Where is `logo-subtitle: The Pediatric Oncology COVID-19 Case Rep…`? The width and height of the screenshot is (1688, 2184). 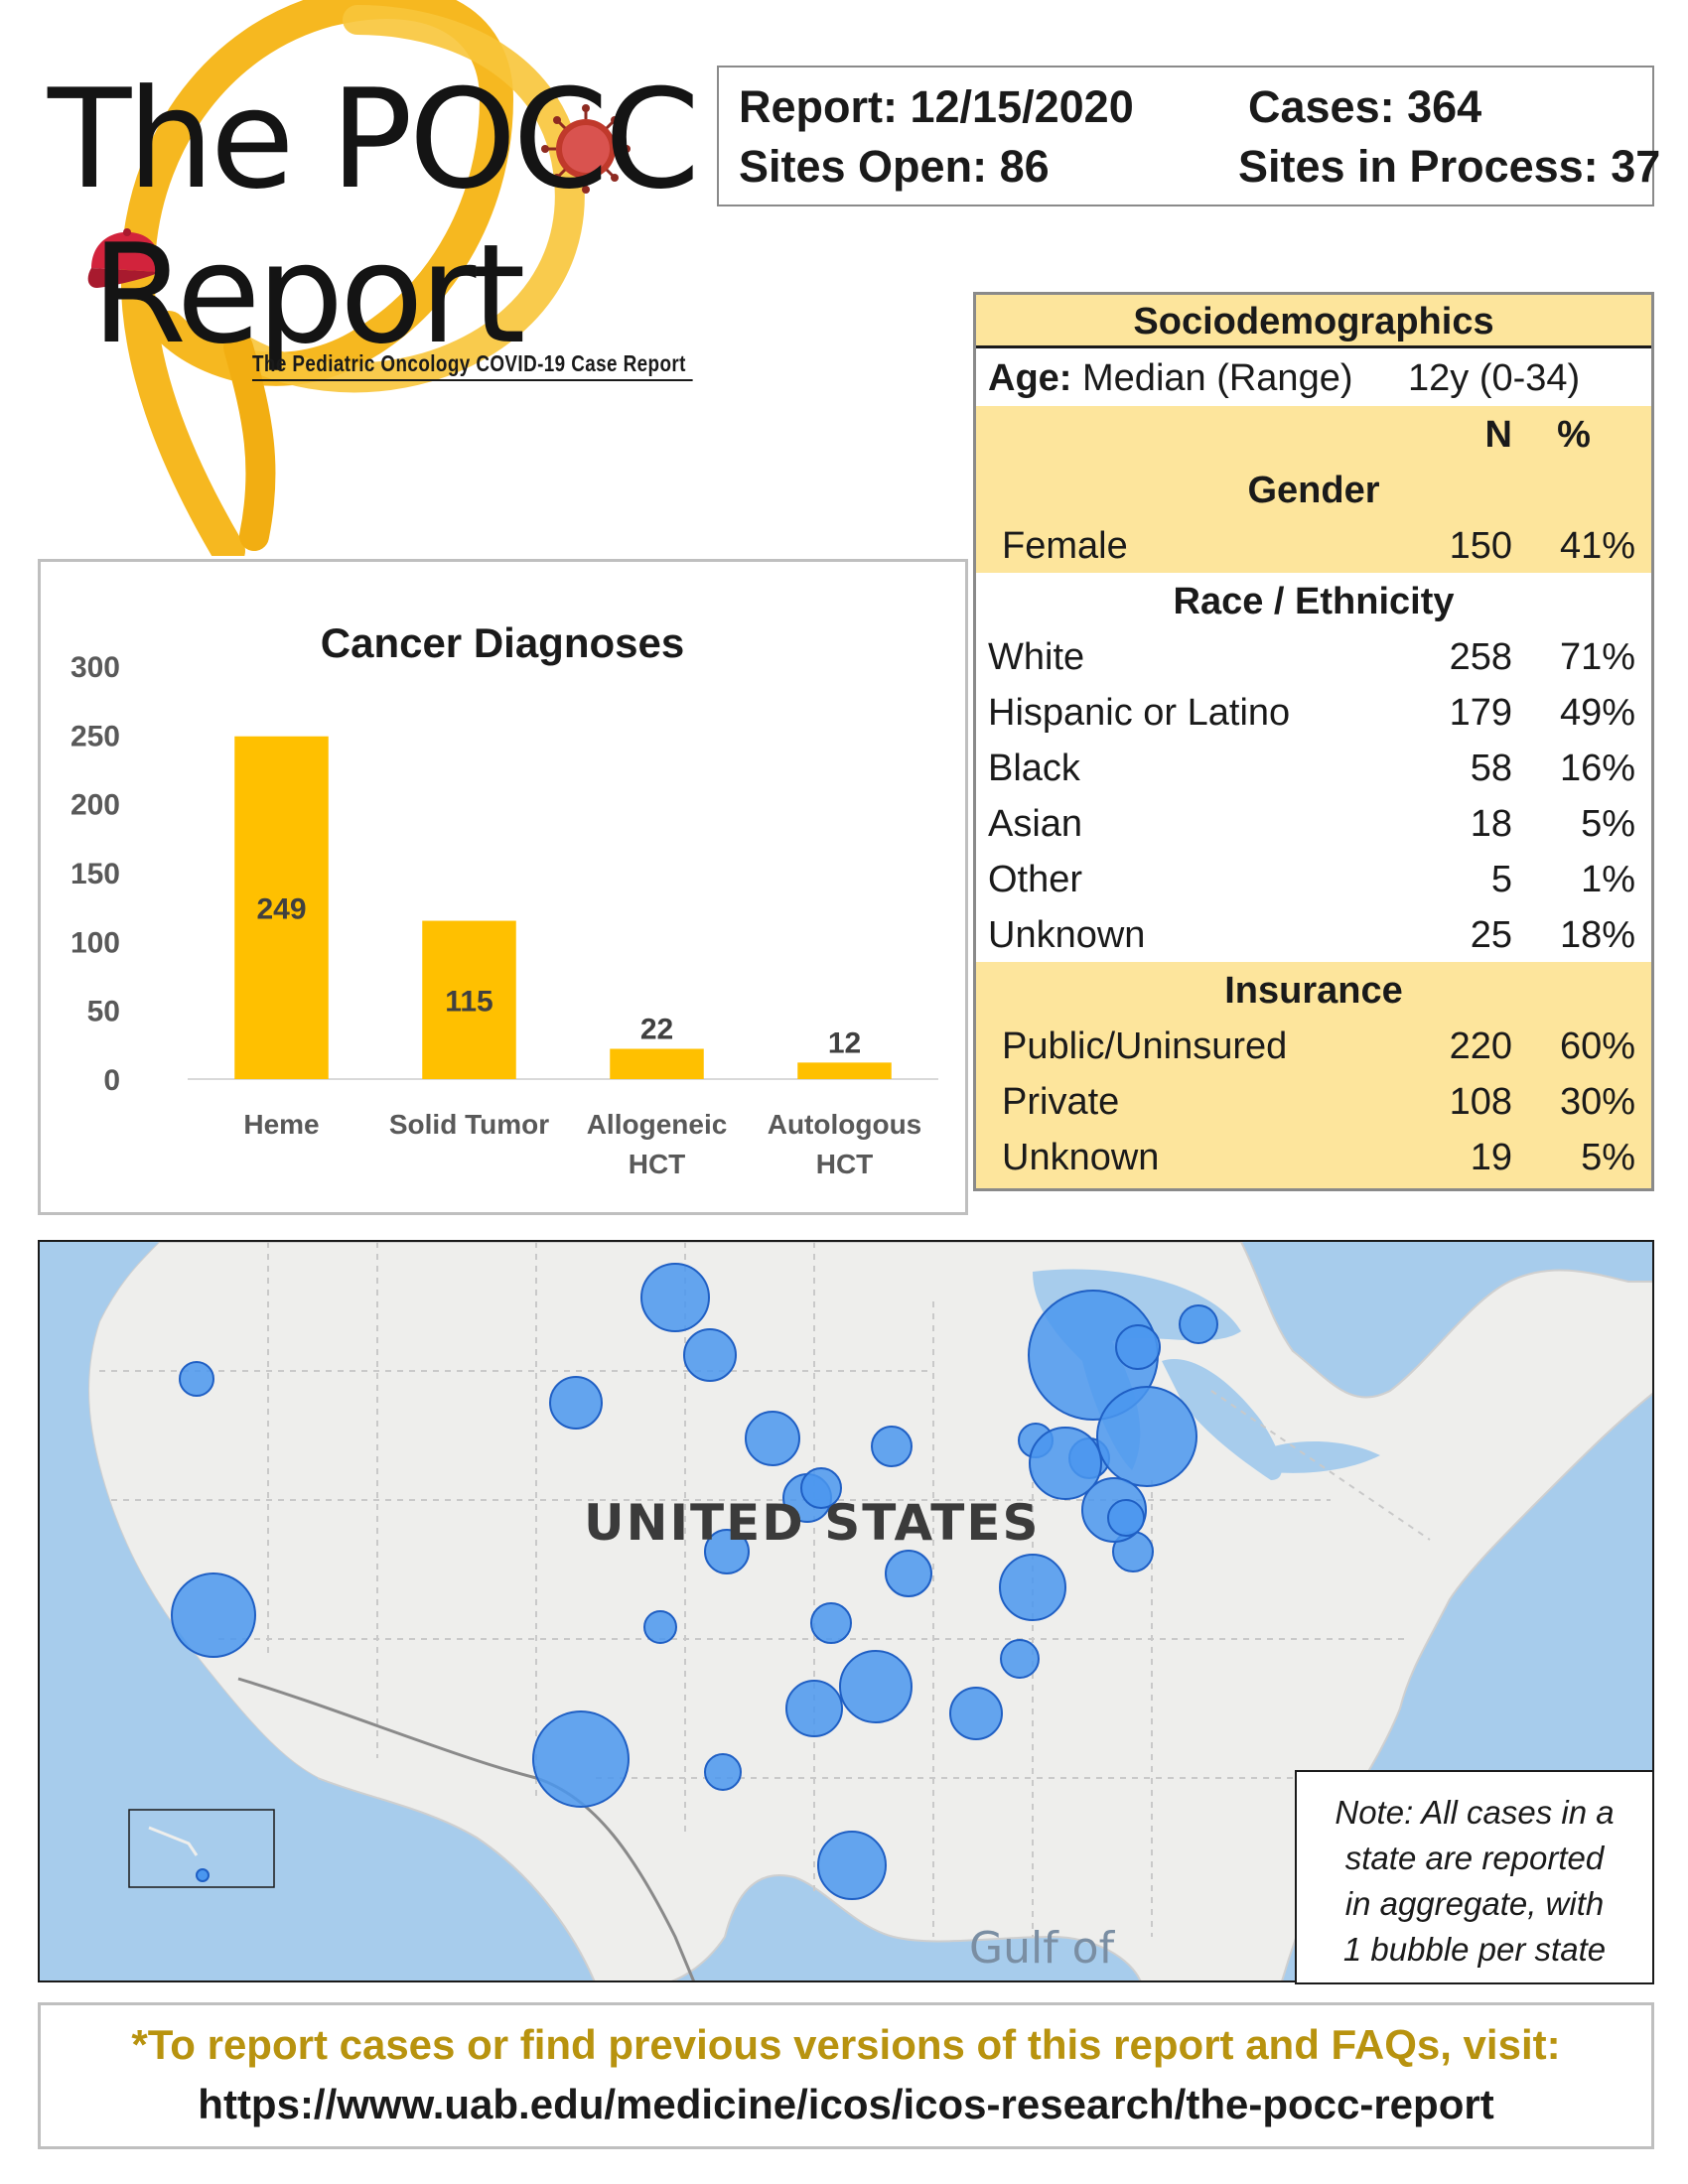 logo-subtitle: The Pediatric Oncology COVID-19 Case Rep… is located at coordinates (472, 365).